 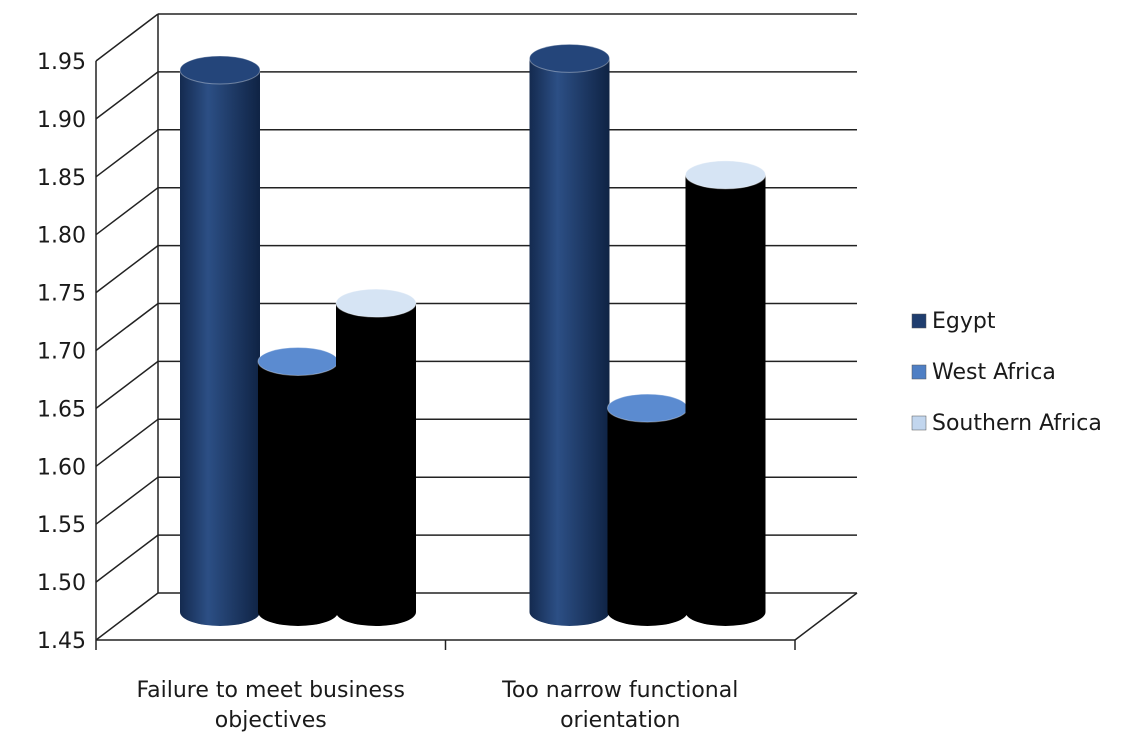 I want to click on x-category-label: Too narrow functional orientation, so click(x=619, y=705).